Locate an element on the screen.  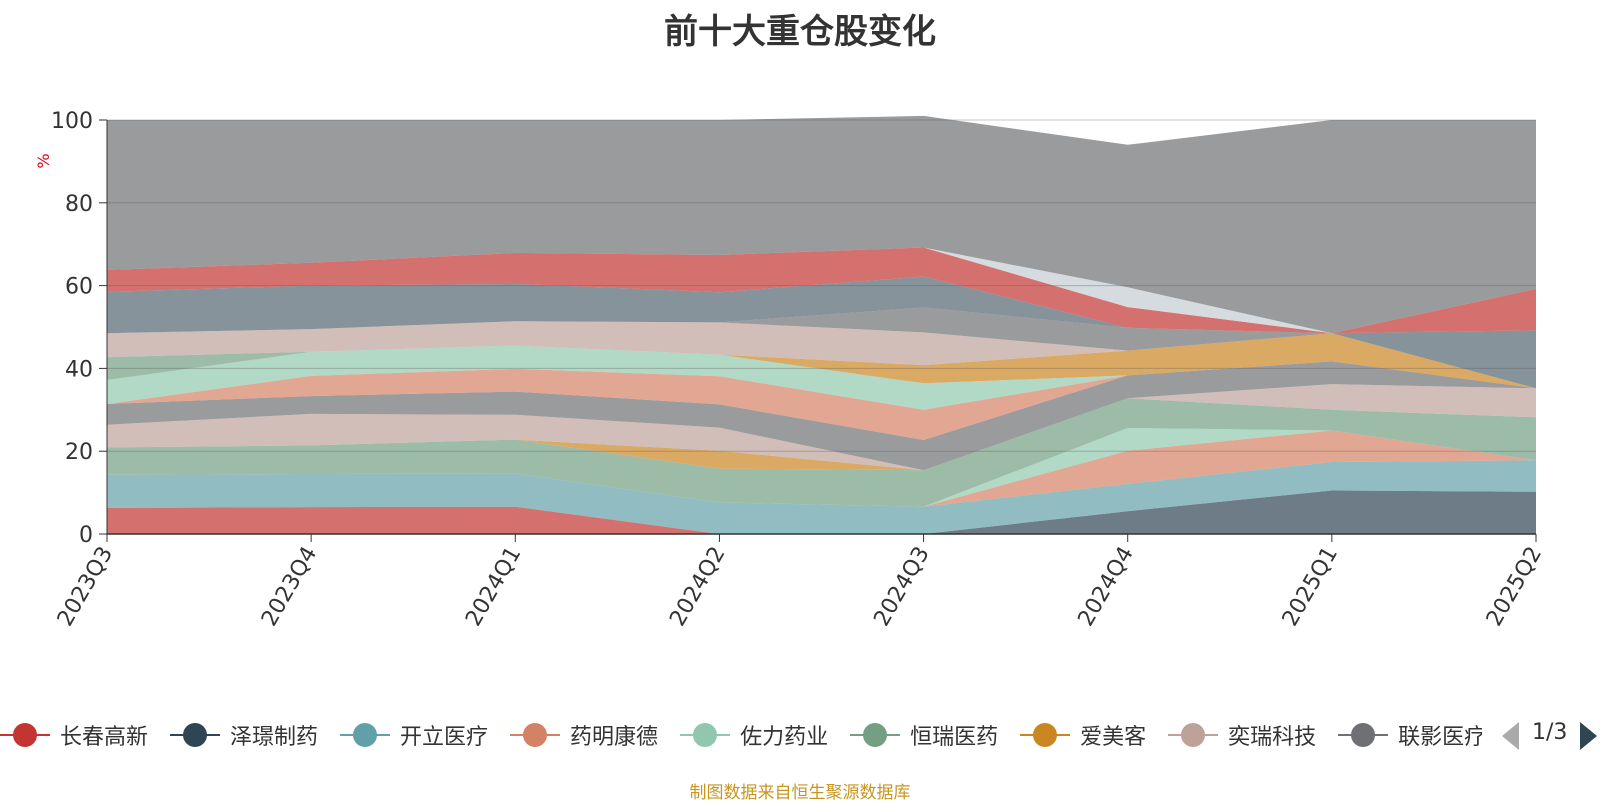
legend-item: 长春高新 is located at coordinates (74, 735).